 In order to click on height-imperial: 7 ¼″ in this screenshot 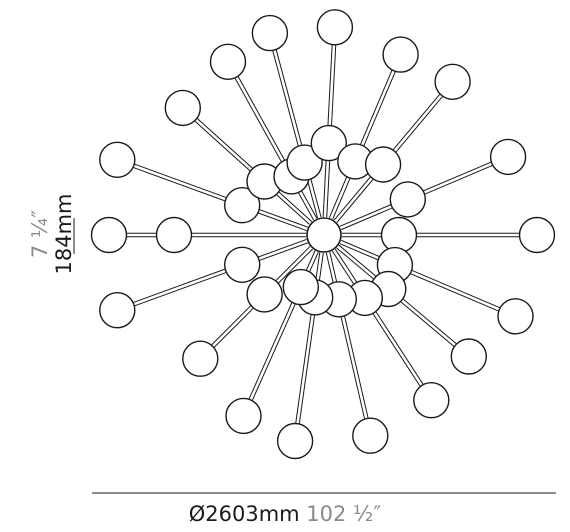, I will do `click(40, 234)`.